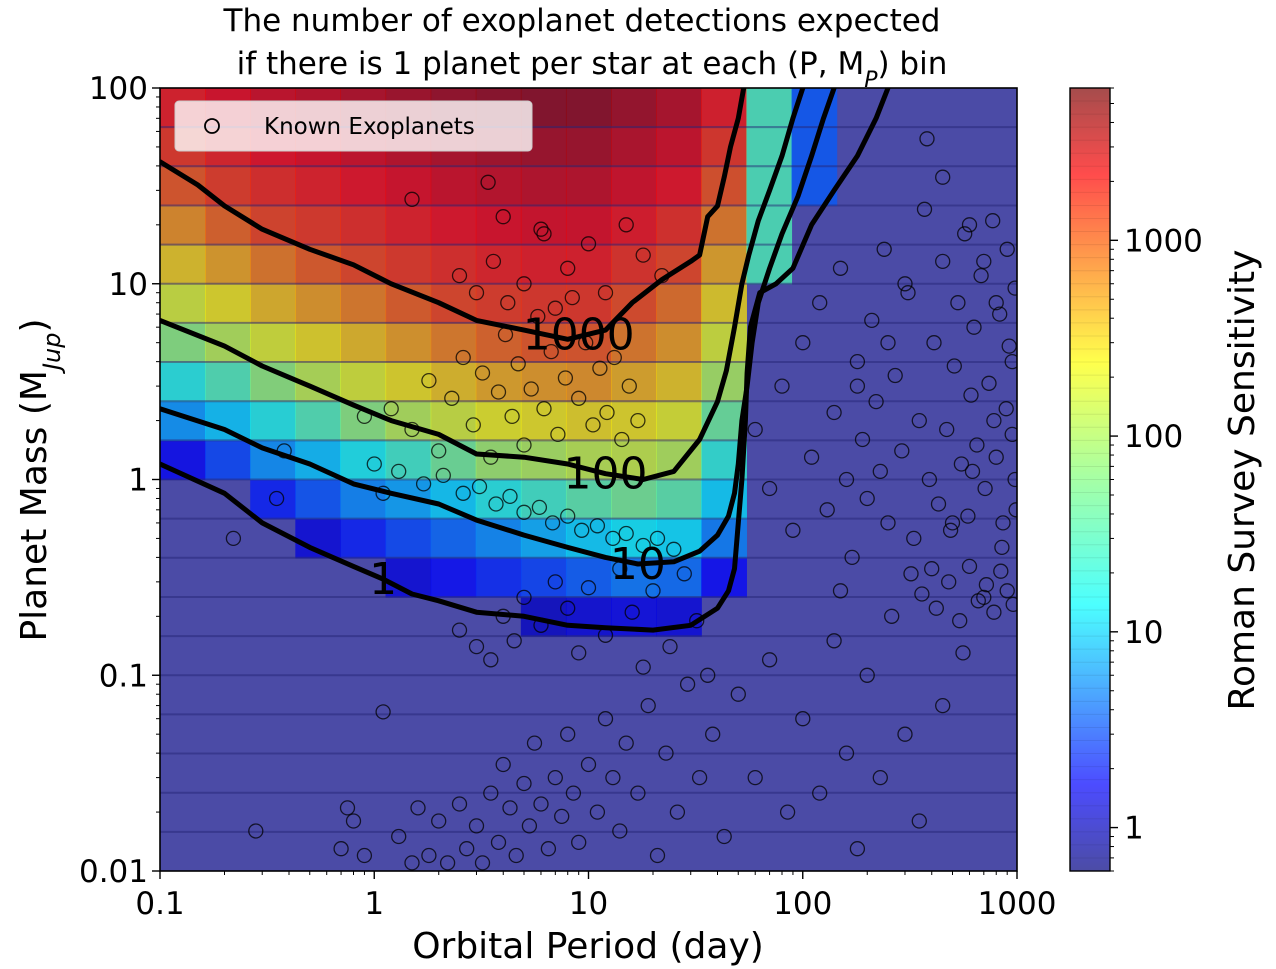 The height and width of the screenshot is (969, 1276). What do you see at coordinates (40, 479) in the screenshot?
I see `y-axis-label: Planet Mass (MJup)` at bounding box center [40, 479].